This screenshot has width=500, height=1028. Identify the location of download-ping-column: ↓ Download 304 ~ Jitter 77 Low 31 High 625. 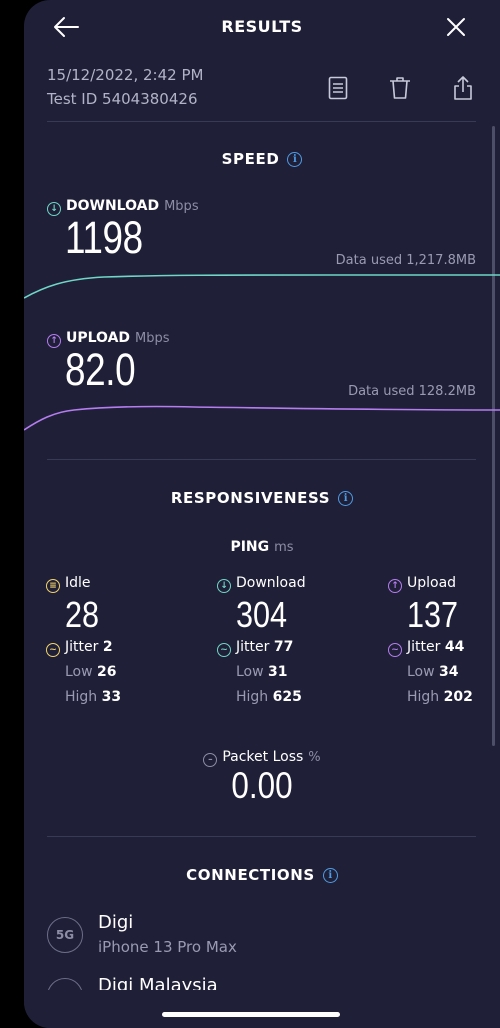
(261, 640).